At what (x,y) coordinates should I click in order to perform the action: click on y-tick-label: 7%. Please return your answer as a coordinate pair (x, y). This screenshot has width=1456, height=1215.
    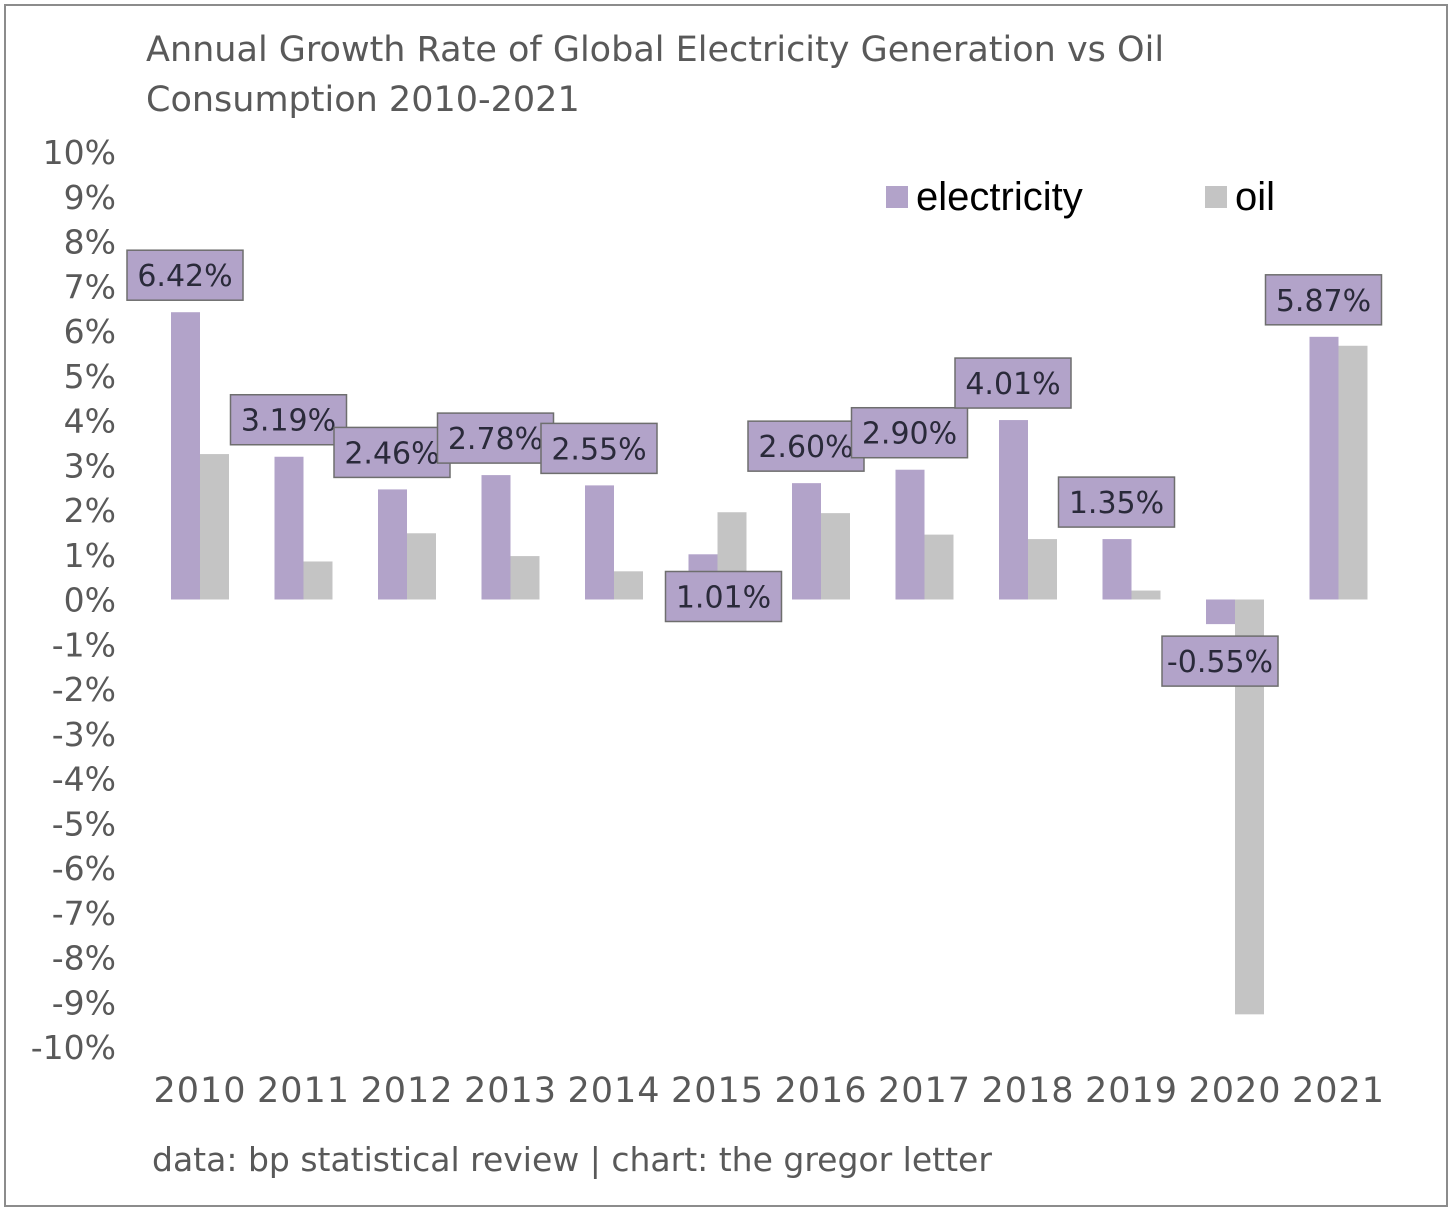
    Looking at the image, I should click on (90, 286).